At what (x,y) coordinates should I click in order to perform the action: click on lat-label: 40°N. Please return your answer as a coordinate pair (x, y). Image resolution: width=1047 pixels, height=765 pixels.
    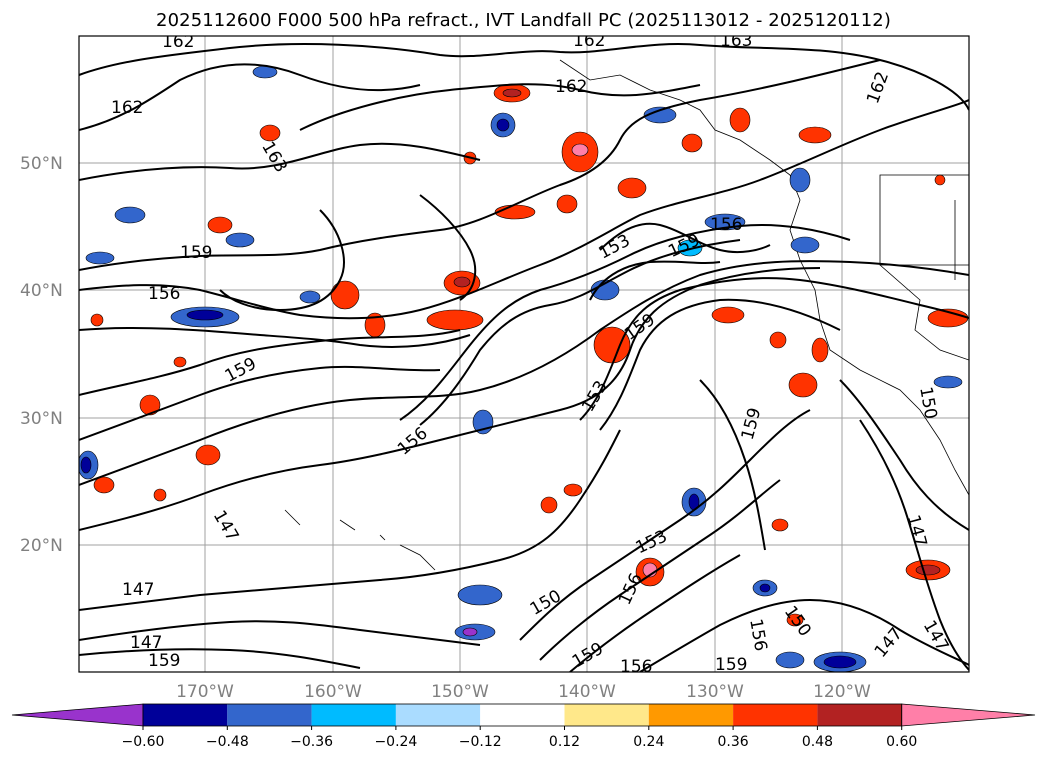
    Looking at the image, I should click on (41, 291).